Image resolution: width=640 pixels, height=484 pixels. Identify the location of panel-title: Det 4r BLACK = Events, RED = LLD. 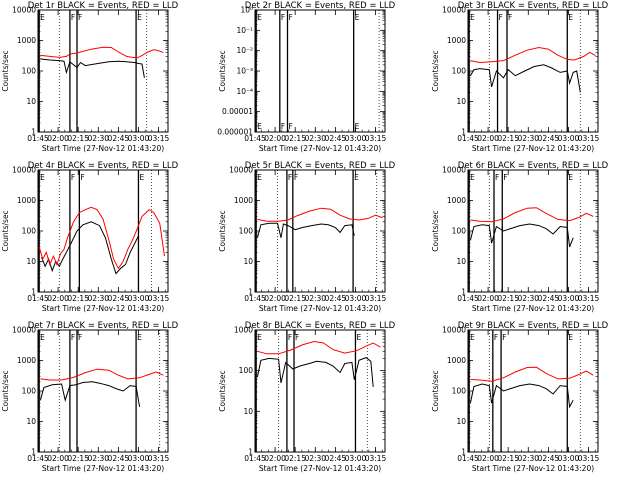
(103, 166).